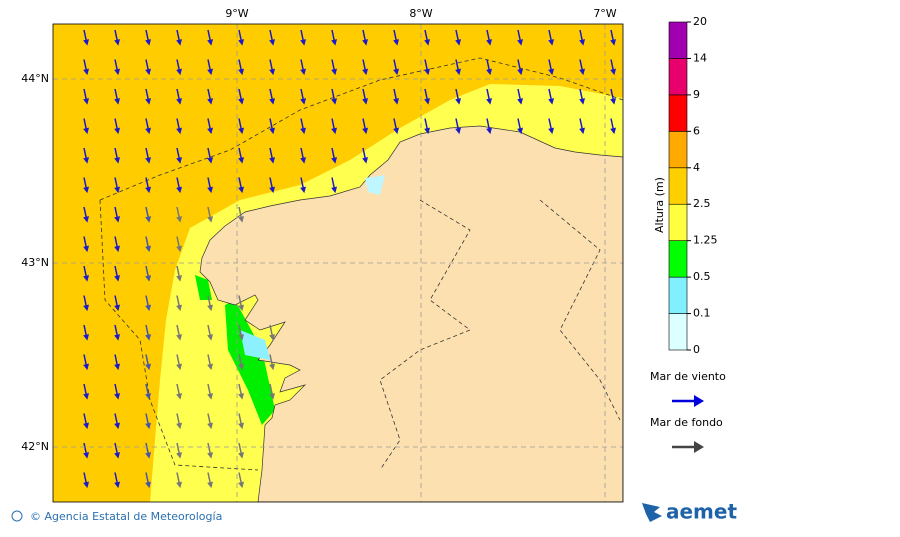  What do you see at coordinates (659, 205) in the screenshot?
I see `colorbar-label: Altura (m)` at bounding box center [659, 205].